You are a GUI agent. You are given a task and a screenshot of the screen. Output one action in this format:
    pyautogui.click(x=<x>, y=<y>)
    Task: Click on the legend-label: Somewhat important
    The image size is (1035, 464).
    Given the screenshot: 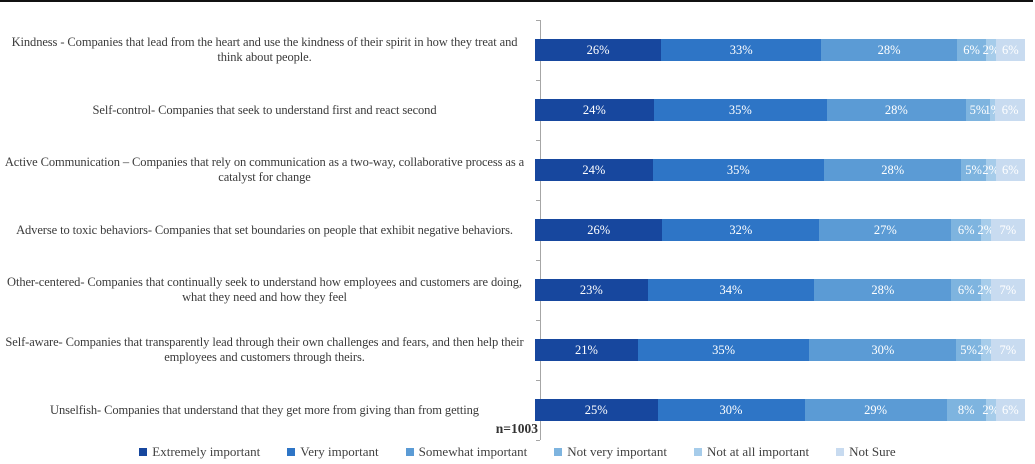 What is the action you would take?
    pyautogui.click(x=473, y=451)
    